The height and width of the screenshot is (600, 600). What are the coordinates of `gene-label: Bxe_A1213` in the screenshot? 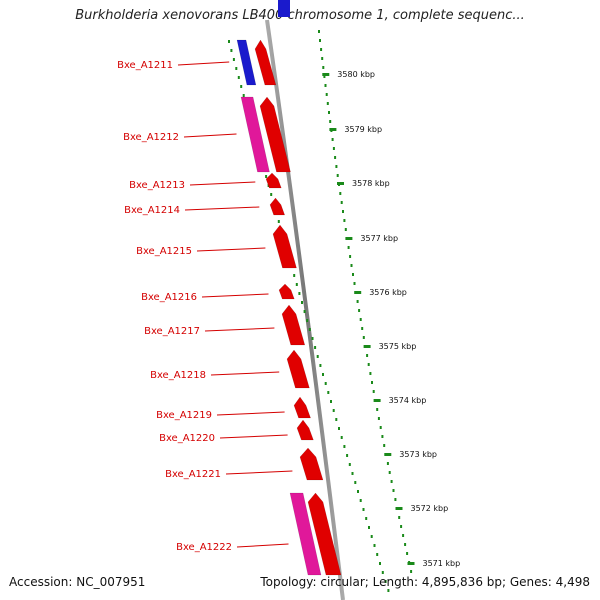 It's located at (157, 185).